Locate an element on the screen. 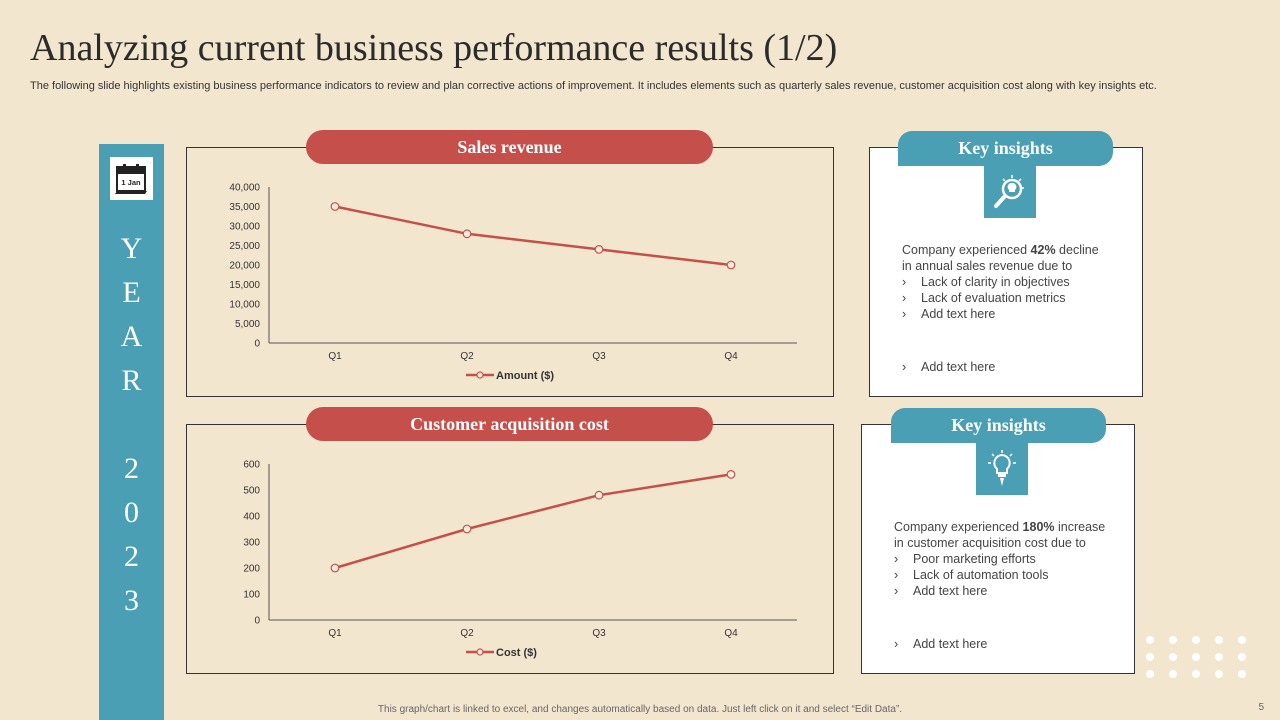 The height and width of the screenshot is (720, 1280). calendar-icon: 1 Jan is located at coordinates (130, 178).